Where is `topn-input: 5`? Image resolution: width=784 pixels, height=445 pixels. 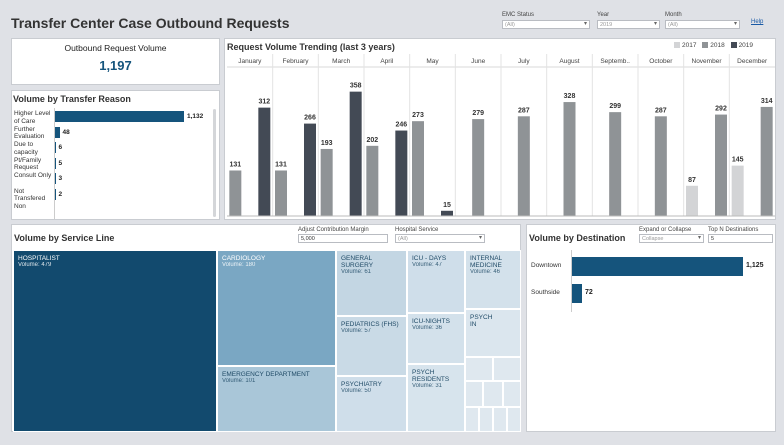
topn-input: 5 is located at coordinates (740, 238).